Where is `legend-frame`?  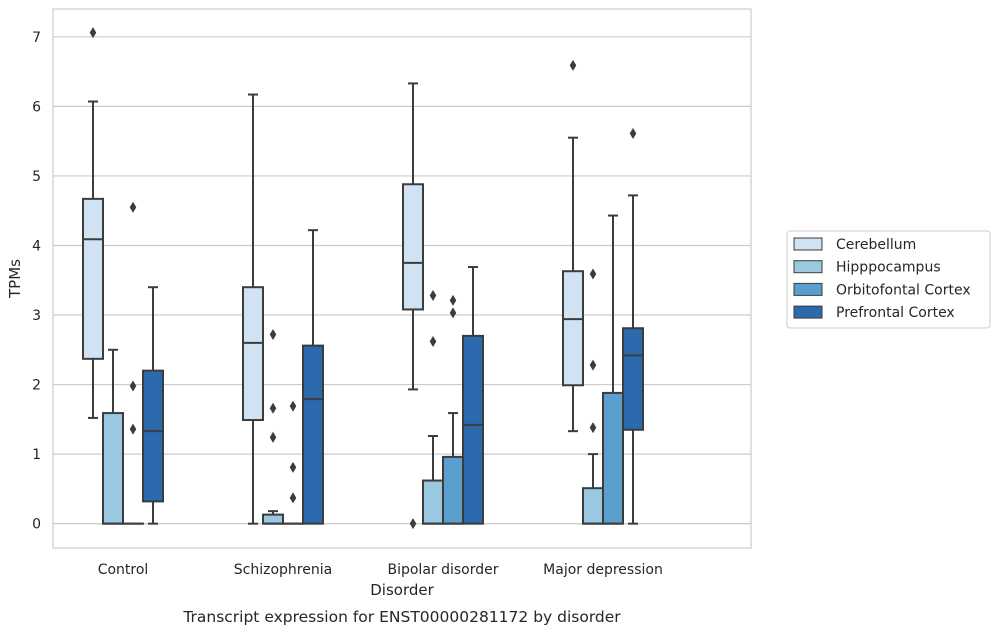
legend-frame is located at coordinates (888, 279).